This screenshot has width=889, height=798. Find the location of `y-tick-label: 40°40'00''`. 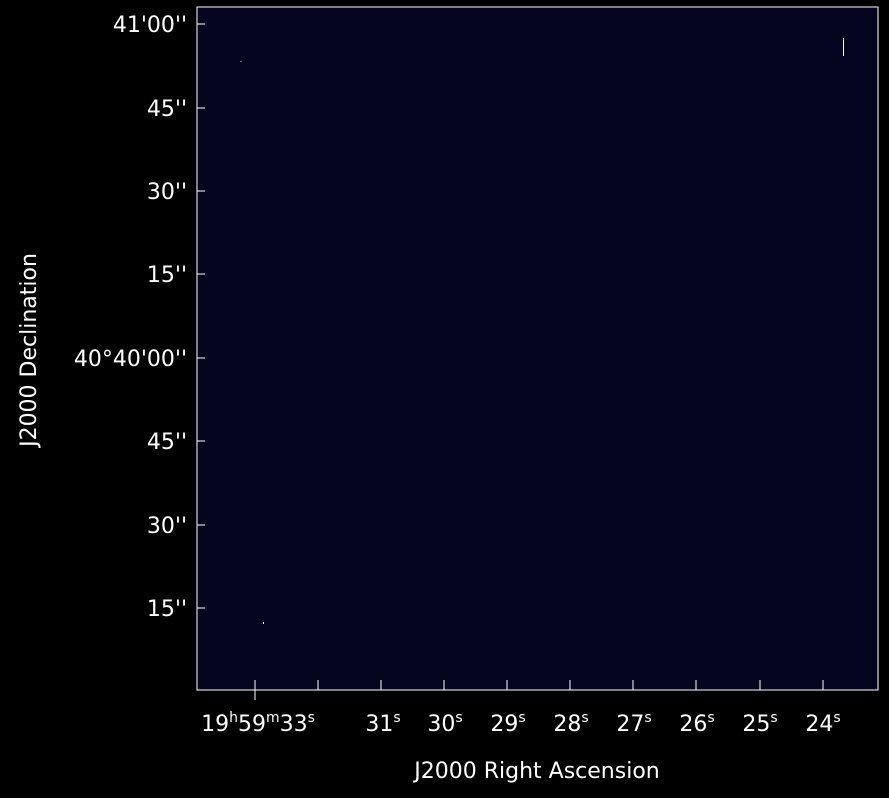

y-tick-label: 40°40'00'' is located at coordinates (130, 359).